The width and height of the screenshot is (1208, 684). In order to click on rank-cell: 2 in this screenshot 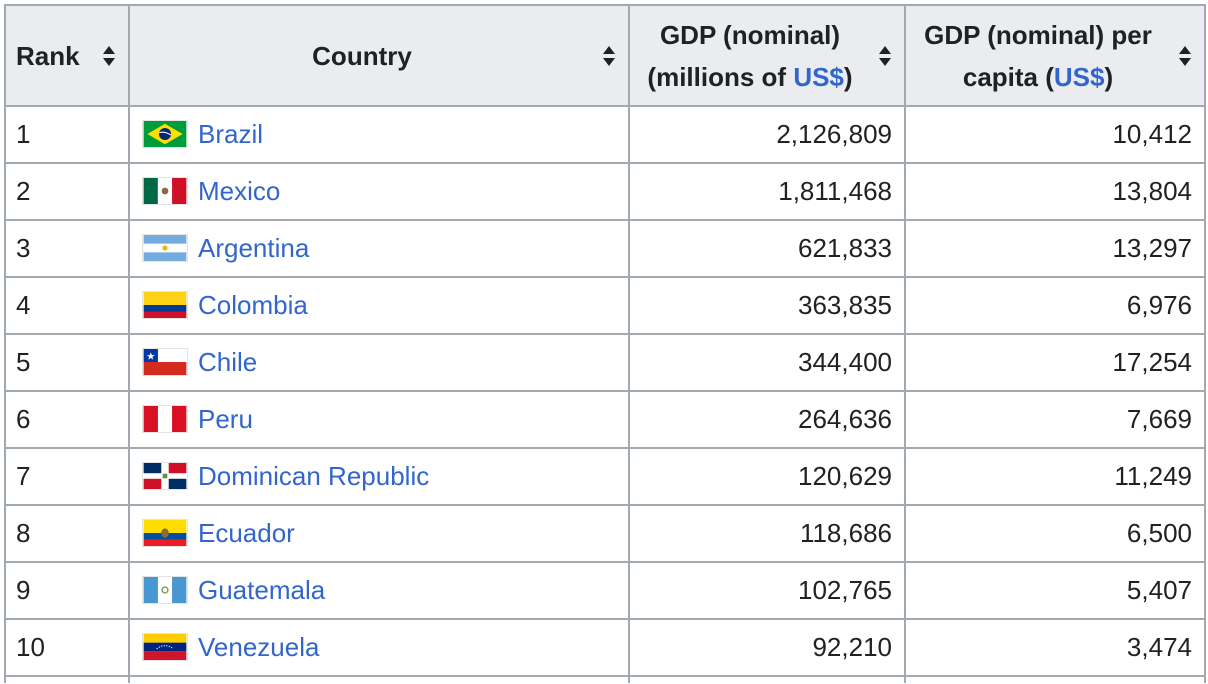, I will do `click(67, 191)`.